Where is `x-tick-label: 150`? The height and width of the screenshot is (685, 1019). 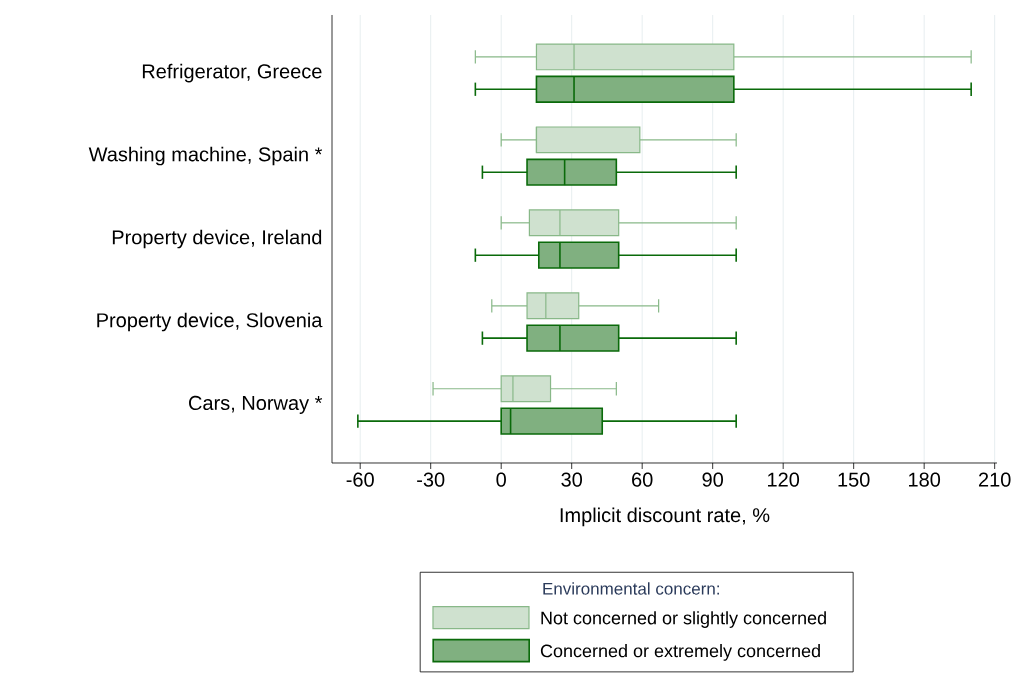 x-tick-label: 150 is located at coordinates (854, 479).